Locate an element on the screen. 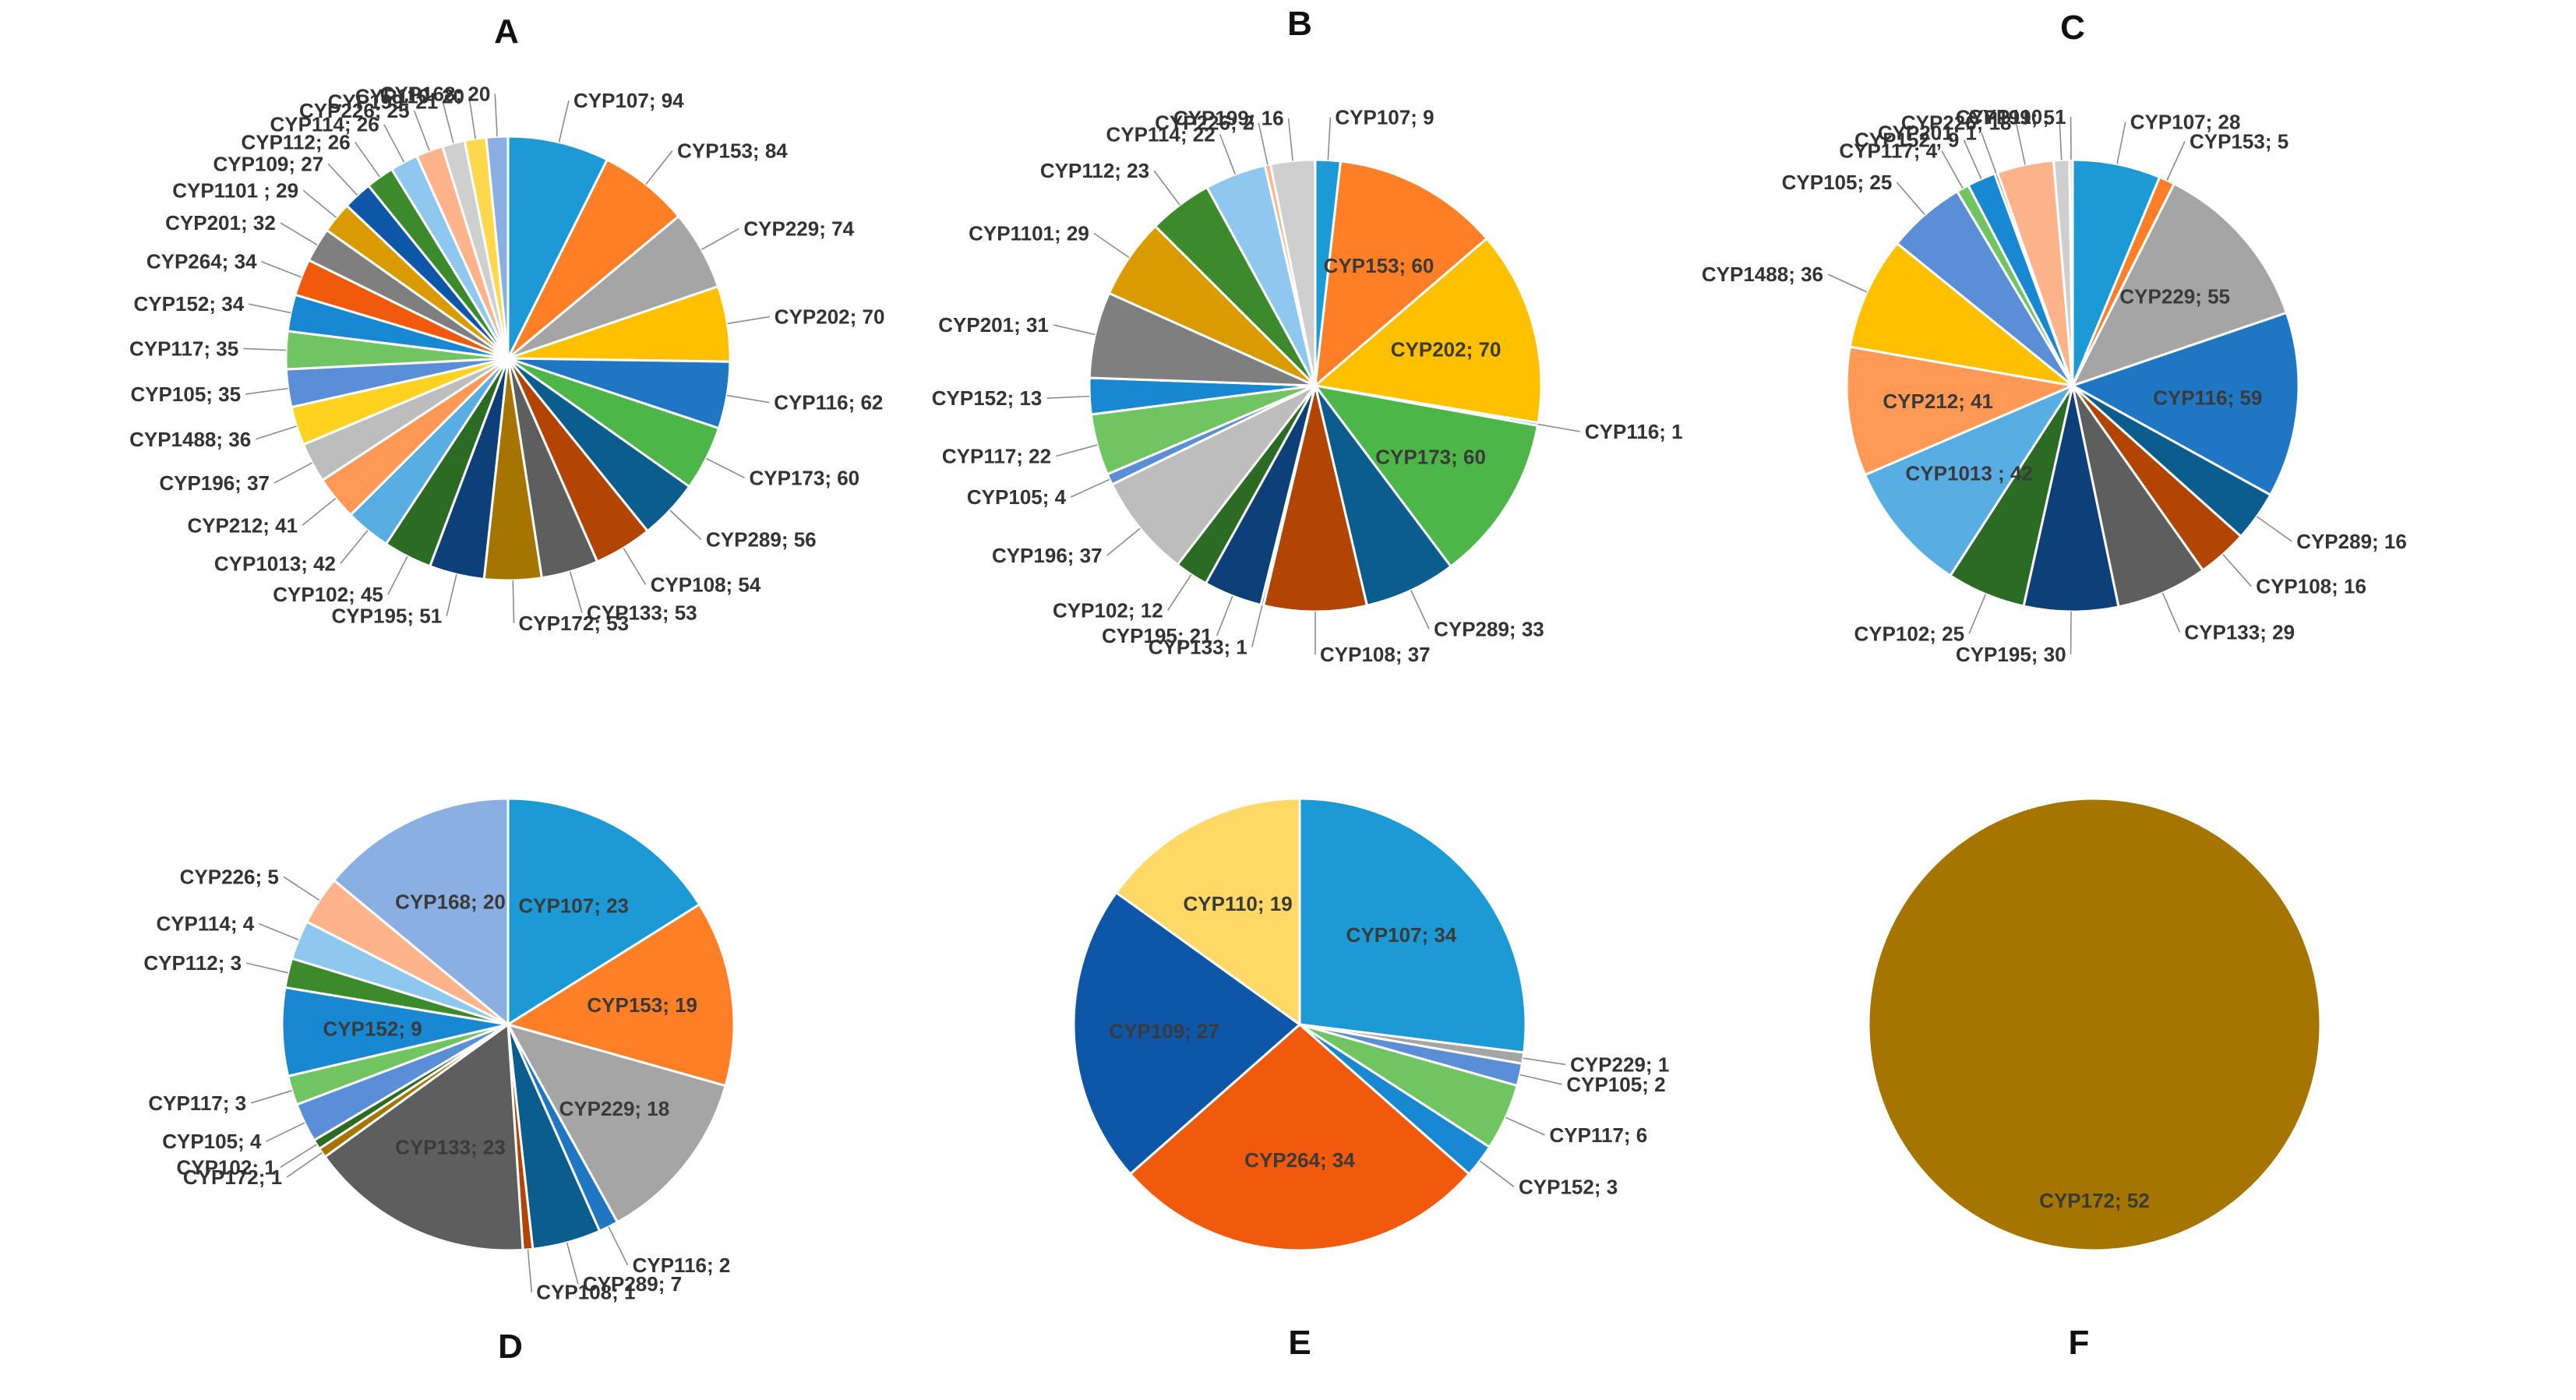  slice-label-cyp152: CYP152; 13 is located at coordinates (987, 398).